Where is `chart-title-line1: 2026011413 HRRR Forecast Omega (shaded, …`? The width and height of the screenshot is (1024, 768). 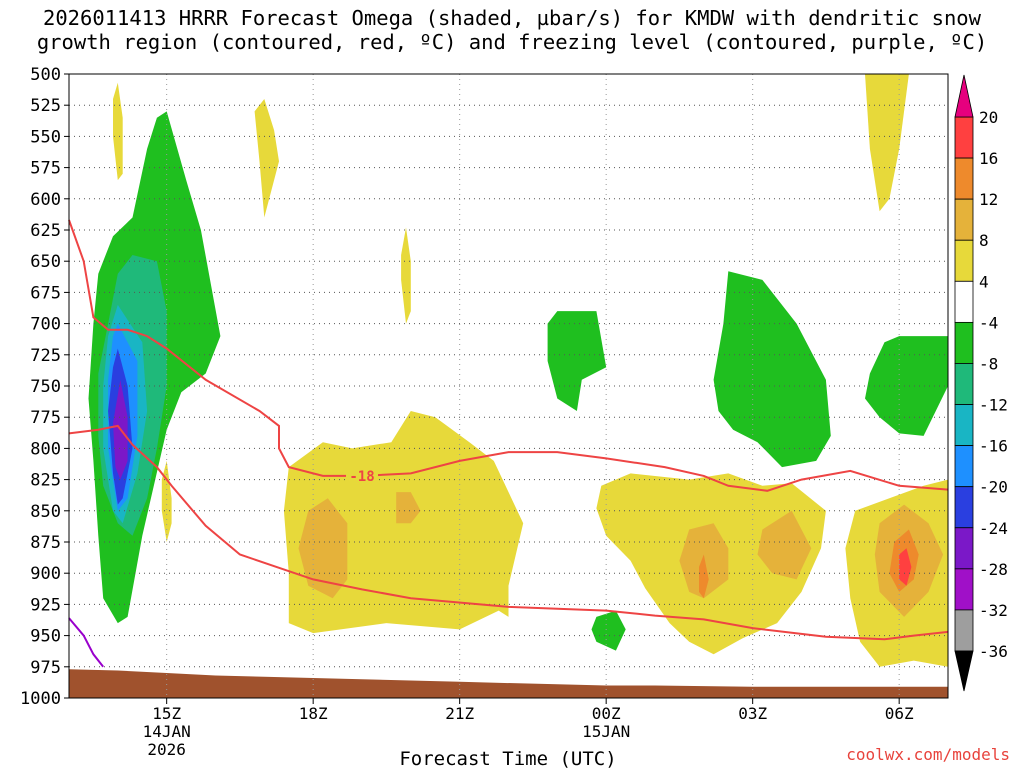
chart-title-line1: 2026011413 HRRR Forecast Omega (shaded, … is located at coordinates (512, 18).